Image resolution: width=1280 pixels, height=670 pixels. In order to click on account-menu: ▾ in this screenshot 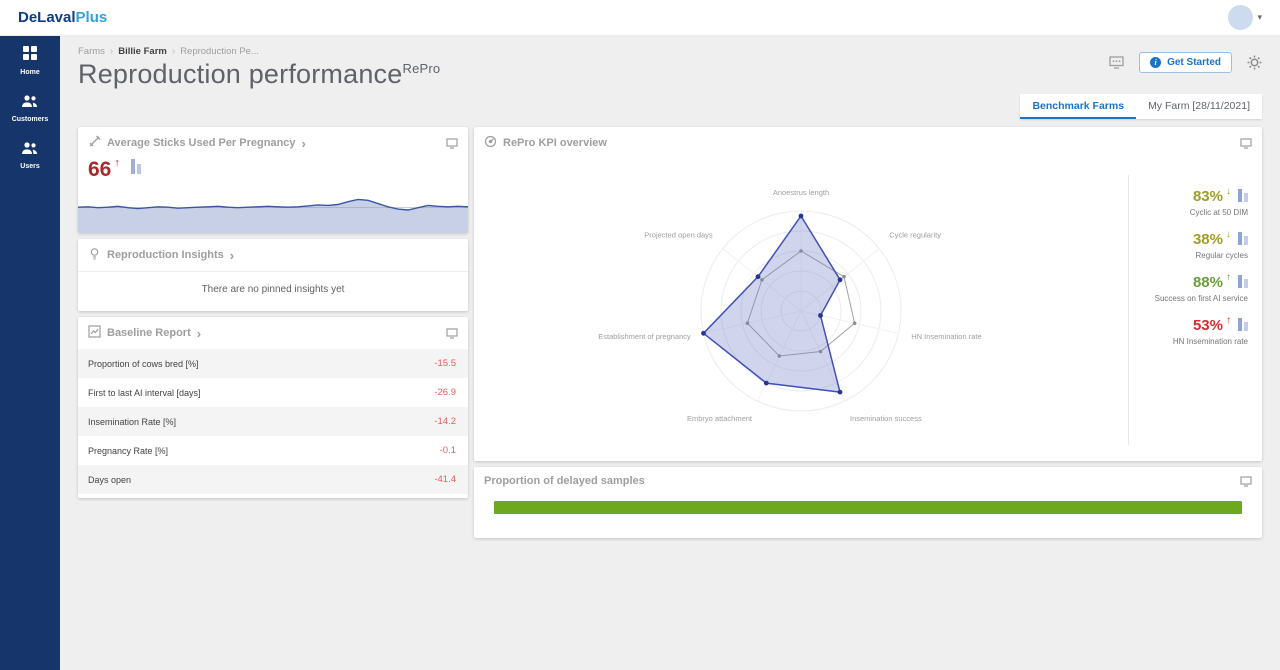, I will do `click(1245, 17)`.